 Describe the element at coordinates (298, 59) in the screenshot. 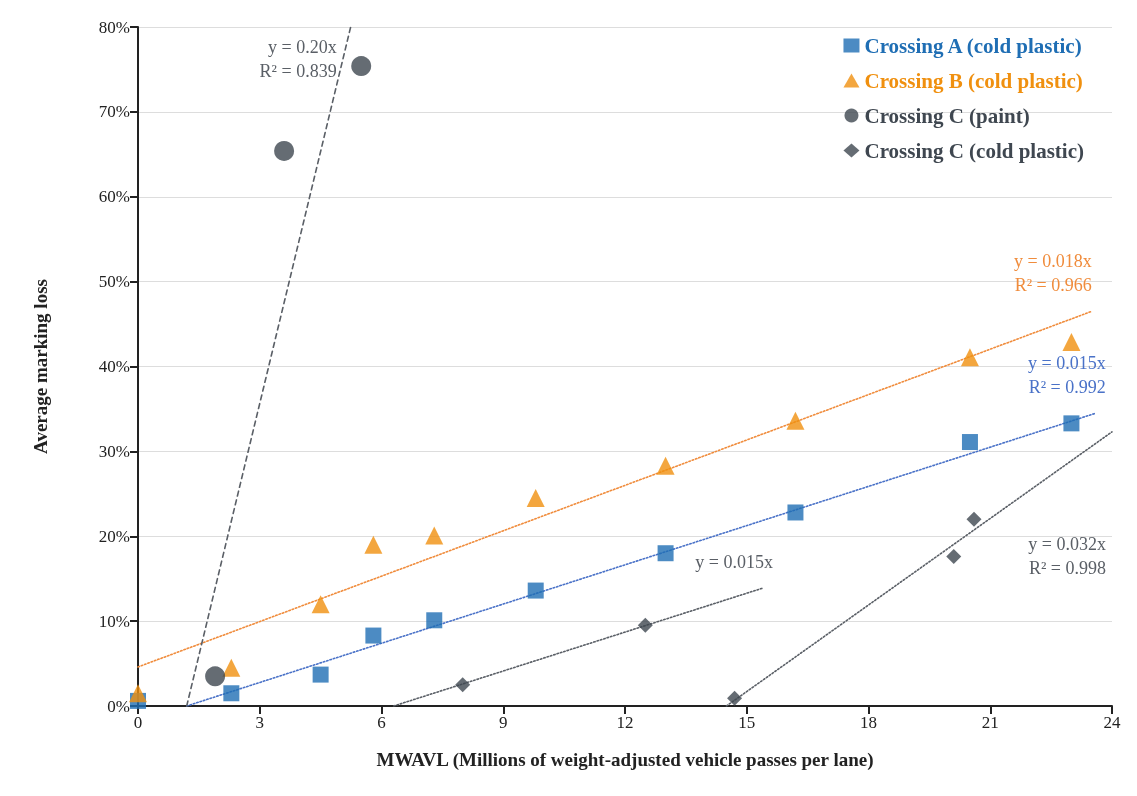

I see `series-label: y = 0.20x R² = 0.839` at that location.